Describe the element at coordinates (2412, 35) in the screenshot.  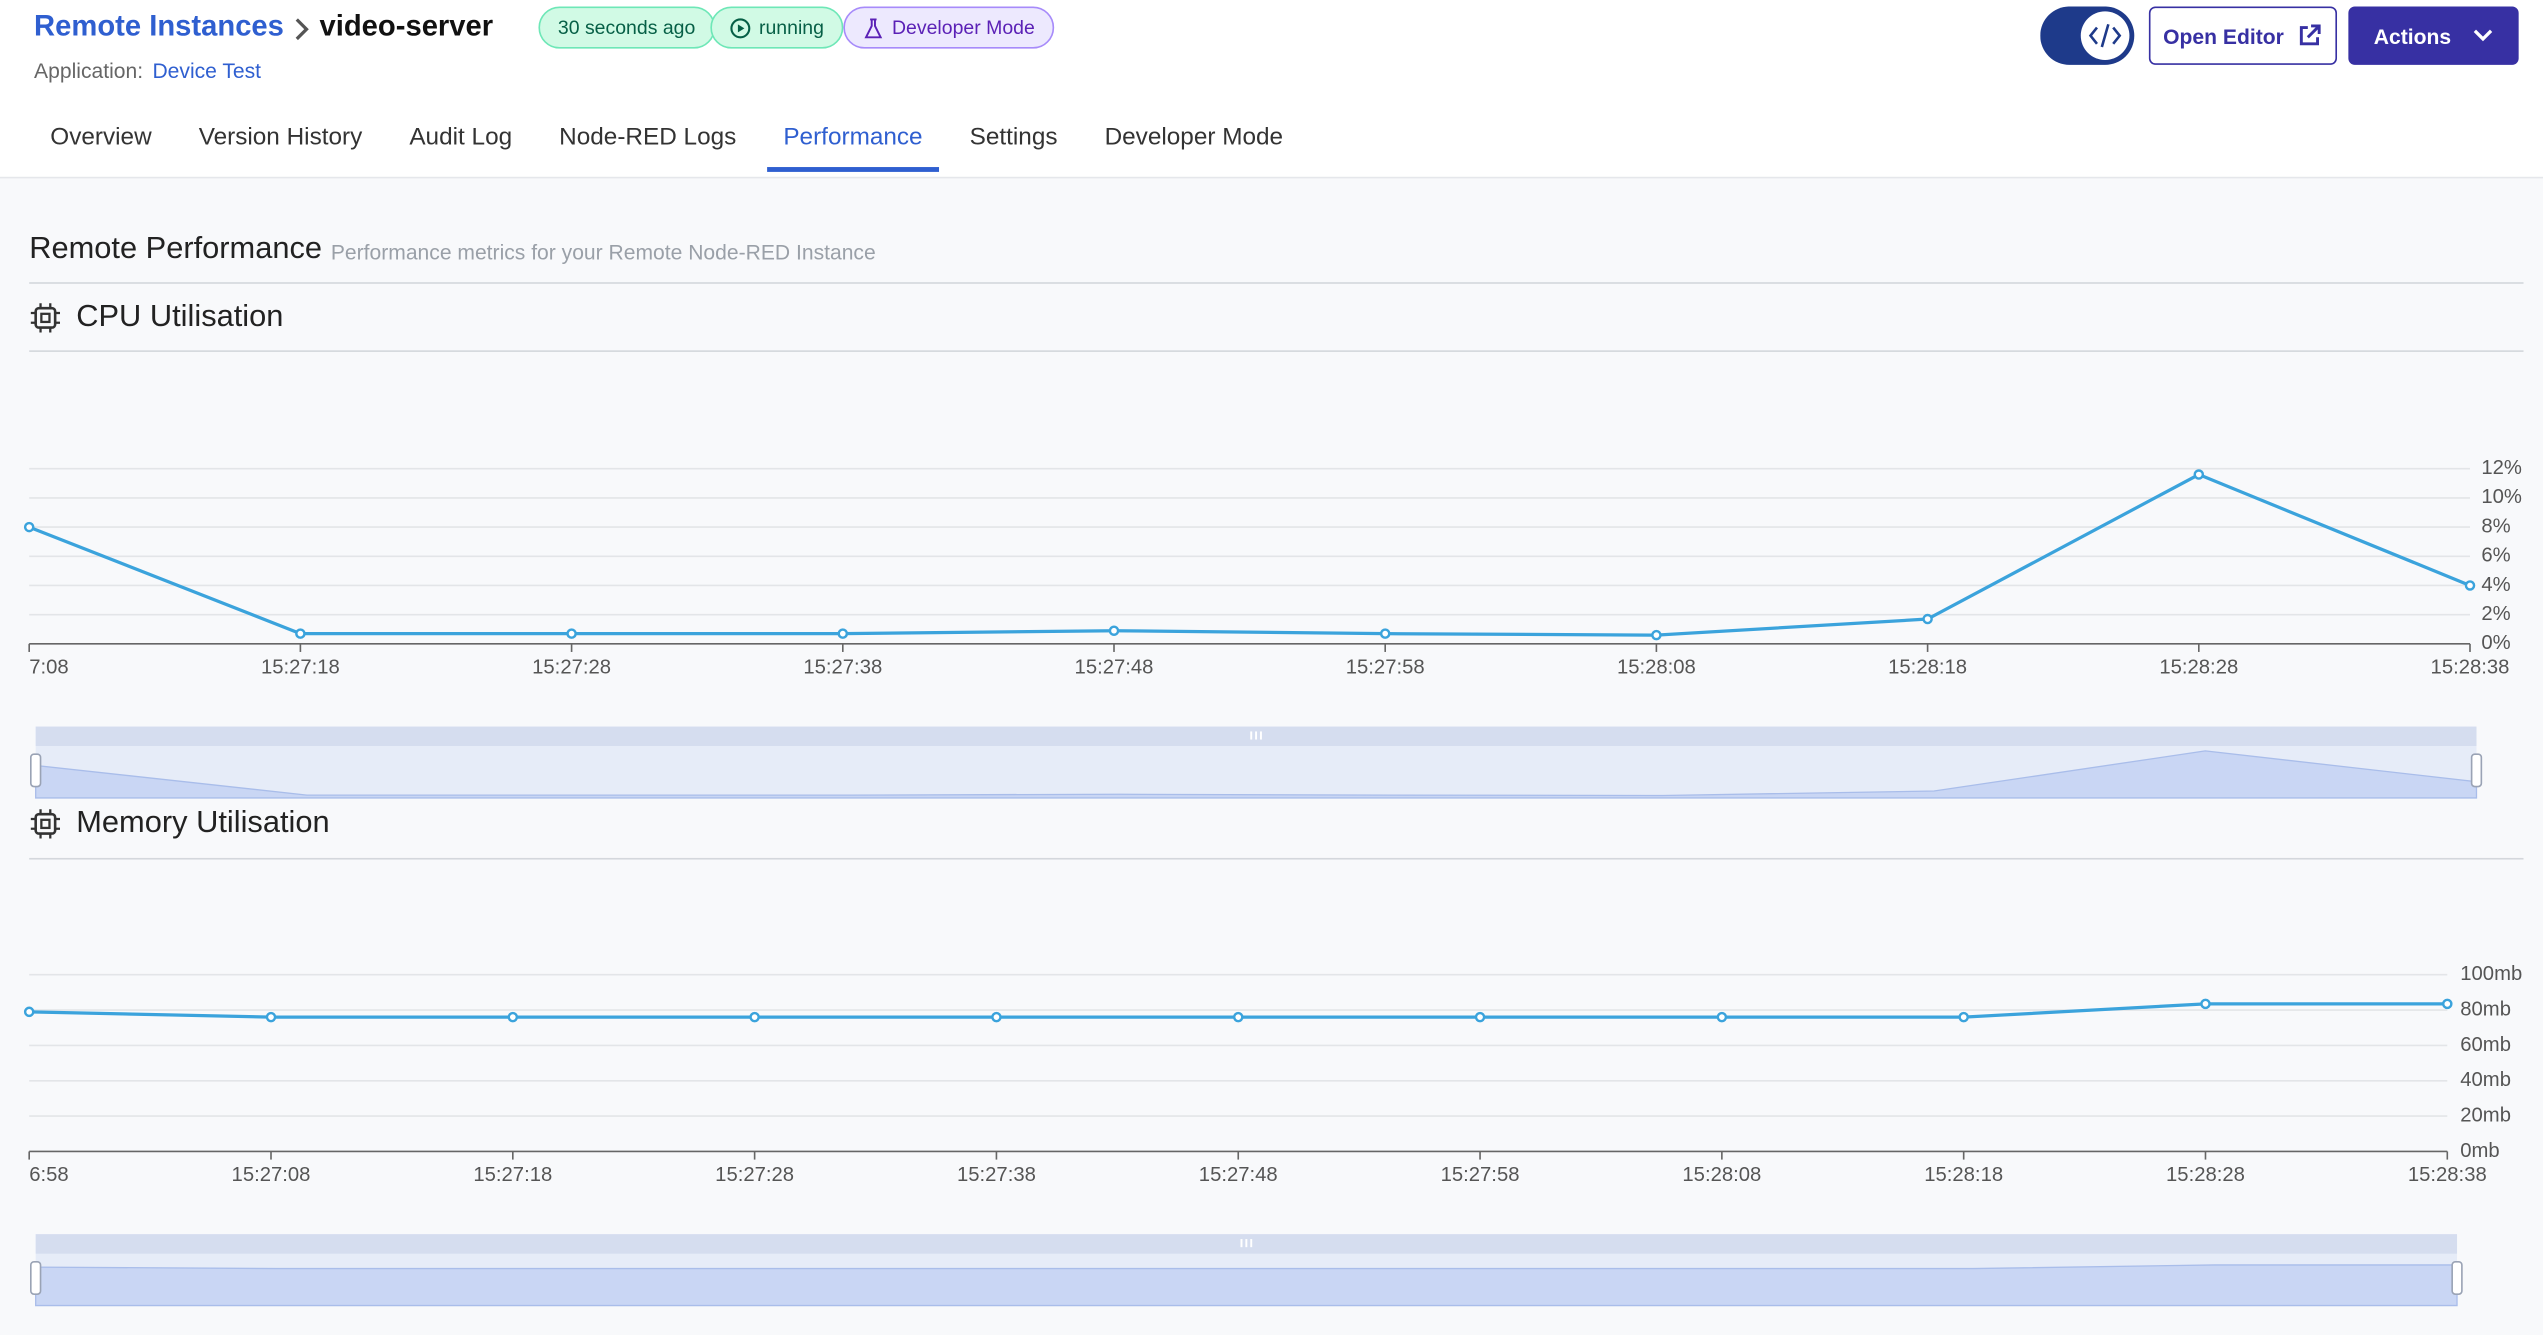
I see `button-label: Actions` at that location.